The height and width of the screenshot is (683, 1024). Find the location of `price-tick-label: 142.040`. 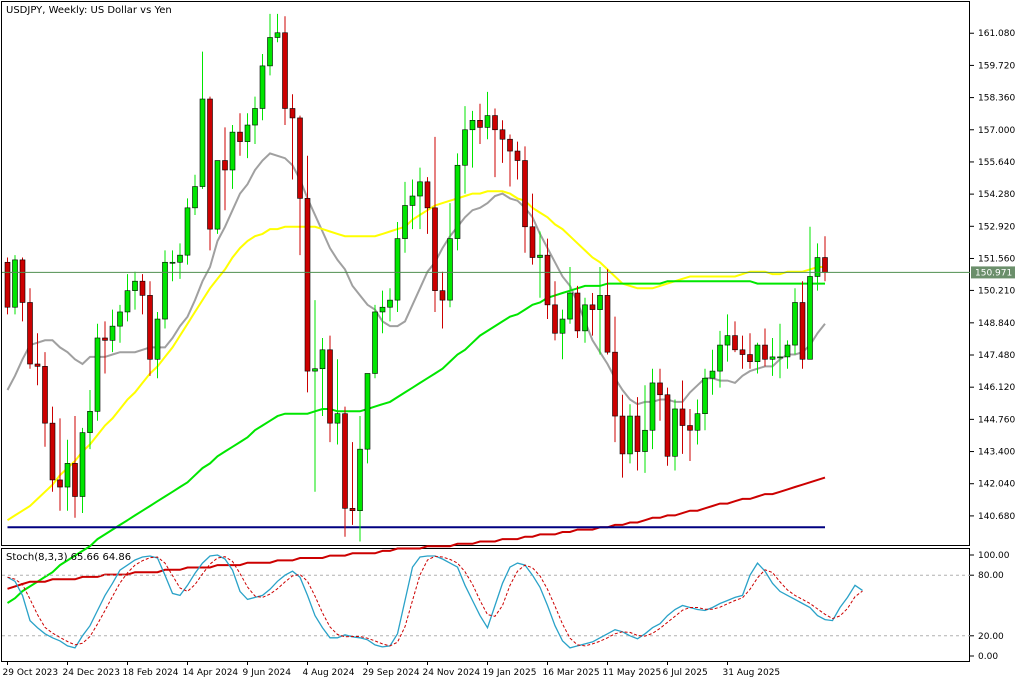

price-tick-label: 142.040 is located at coordinates (996, 485).